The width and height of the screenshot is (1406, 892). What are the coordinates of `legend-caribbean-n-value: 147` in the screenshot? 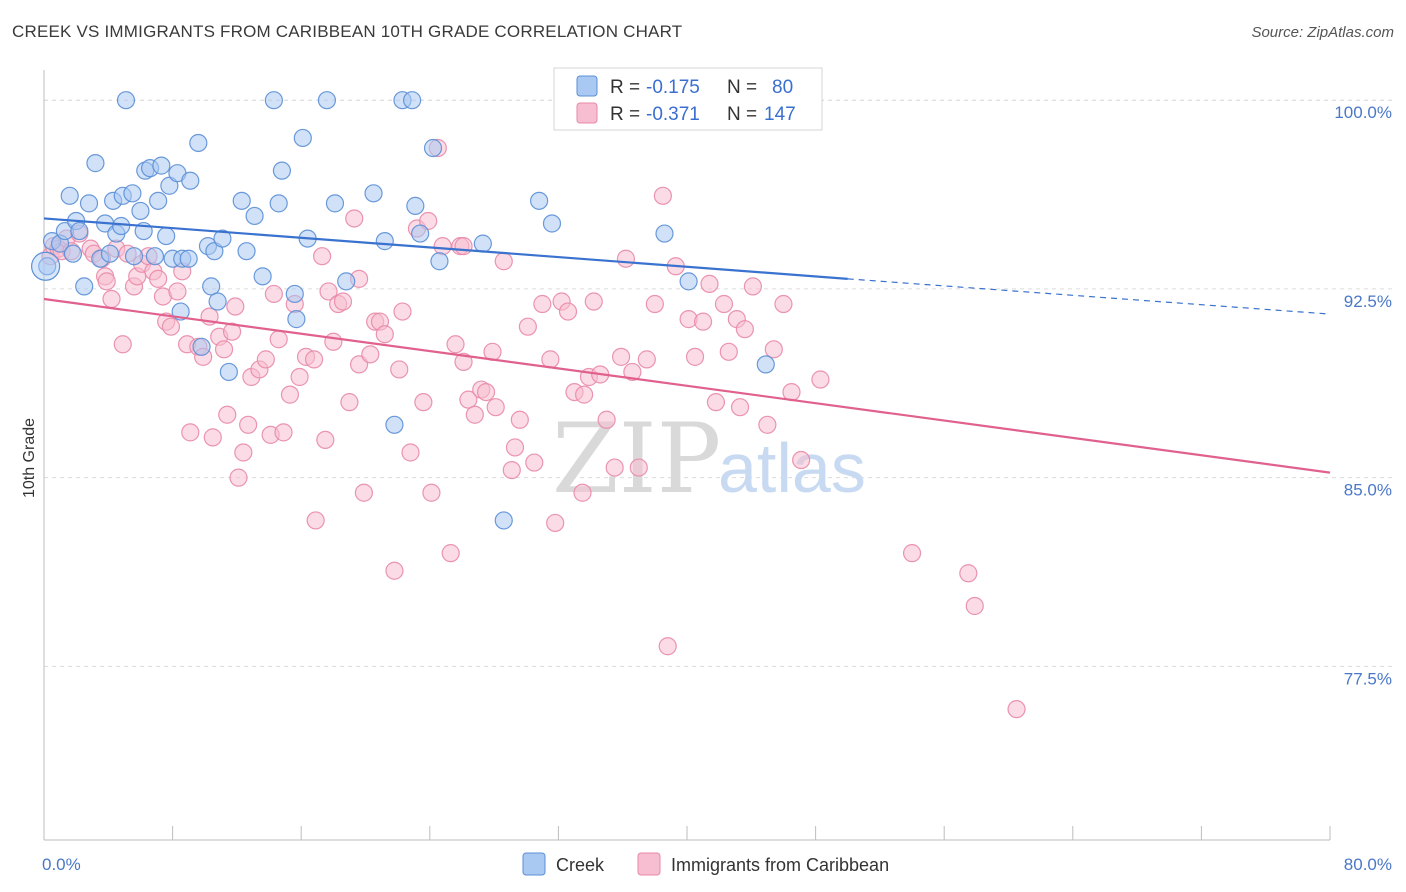 It's located at (780, 114).